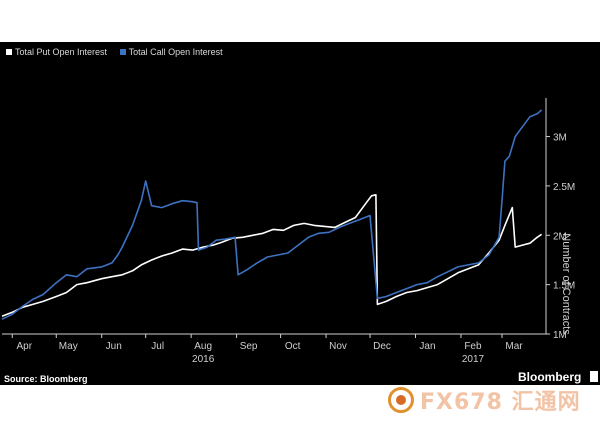  I want to click on legend-item-call: Total Call Open Interest, so click(171, 52).